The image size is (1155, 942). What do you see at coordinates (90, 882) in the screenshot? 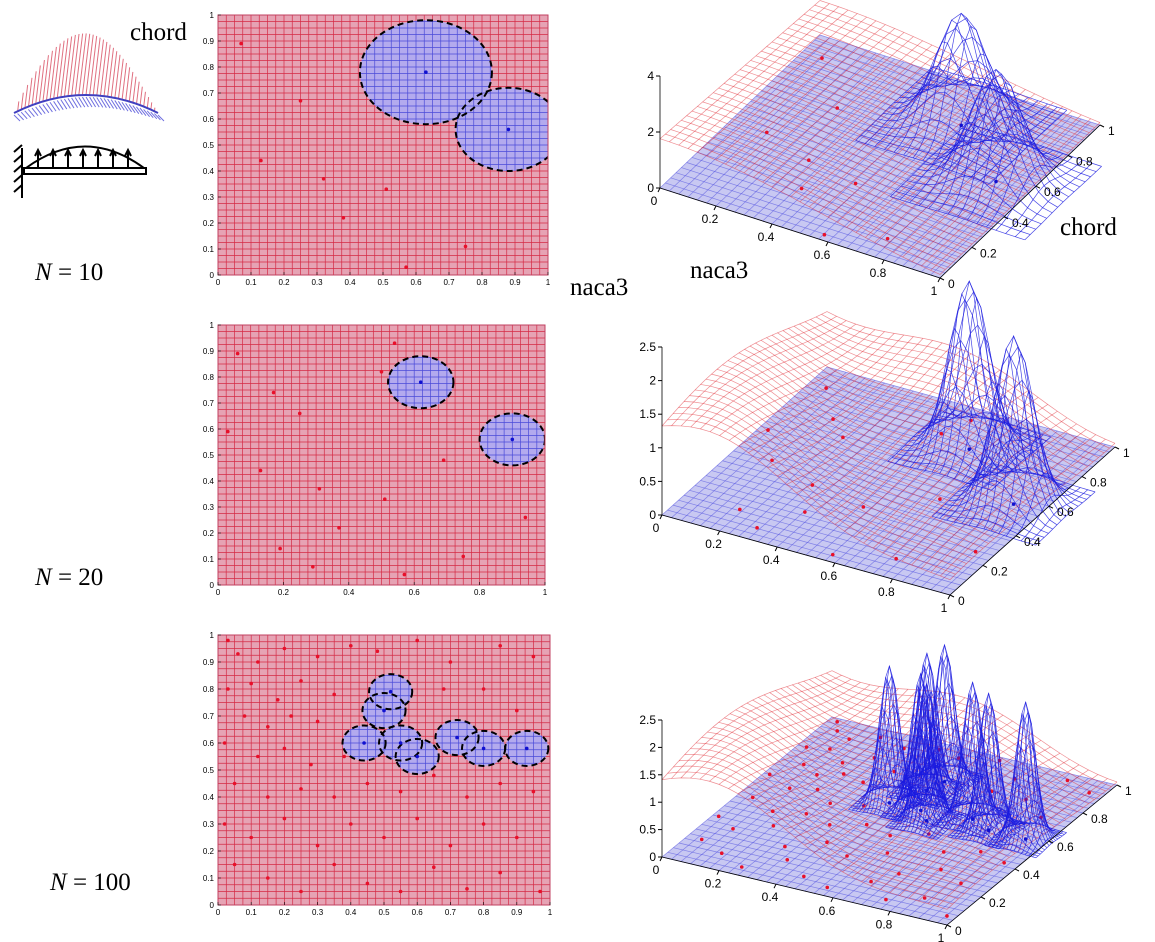
I see `panel-label: N = 100` at bounding box center [90, 882].